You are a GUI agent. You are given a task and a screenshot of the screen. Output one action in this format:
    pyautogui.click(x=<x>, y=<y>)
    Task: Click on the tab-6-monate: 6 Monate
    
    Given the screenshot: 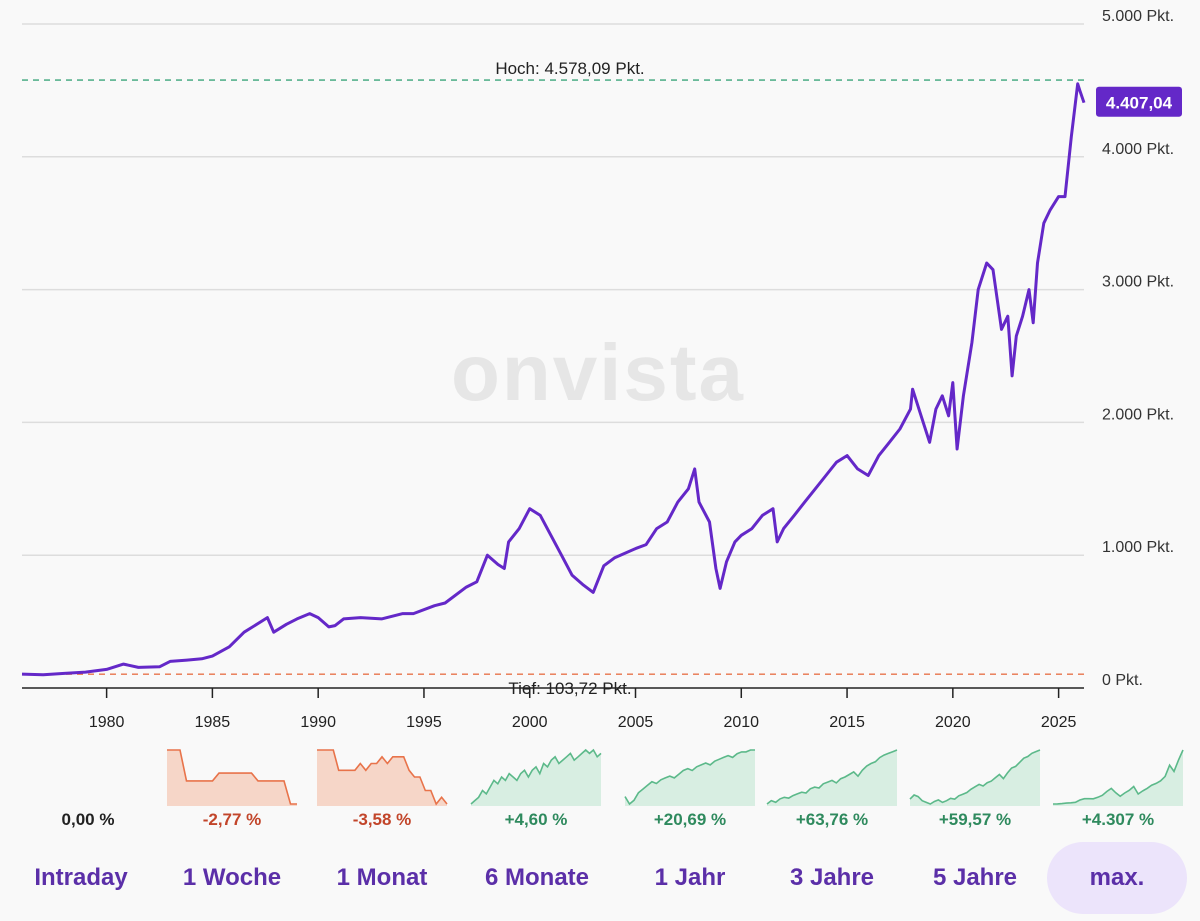 What is the action you would take?
    pyautogui.click(x=536, y=877)
    